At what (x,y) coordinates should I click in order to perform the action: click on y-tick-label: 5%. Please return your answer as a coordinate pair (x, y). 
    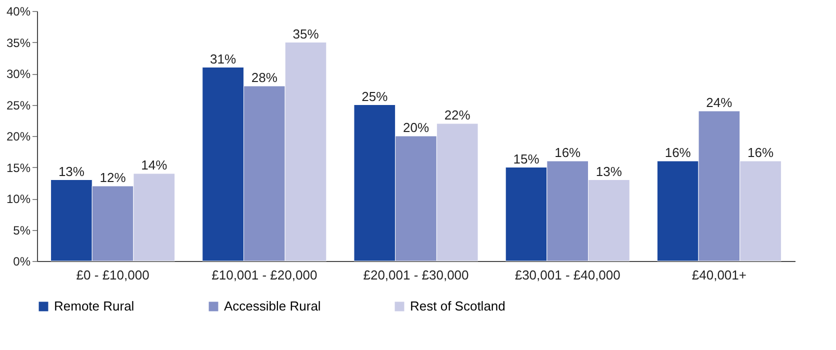
    Looking at the image, I should click on (22, 230).